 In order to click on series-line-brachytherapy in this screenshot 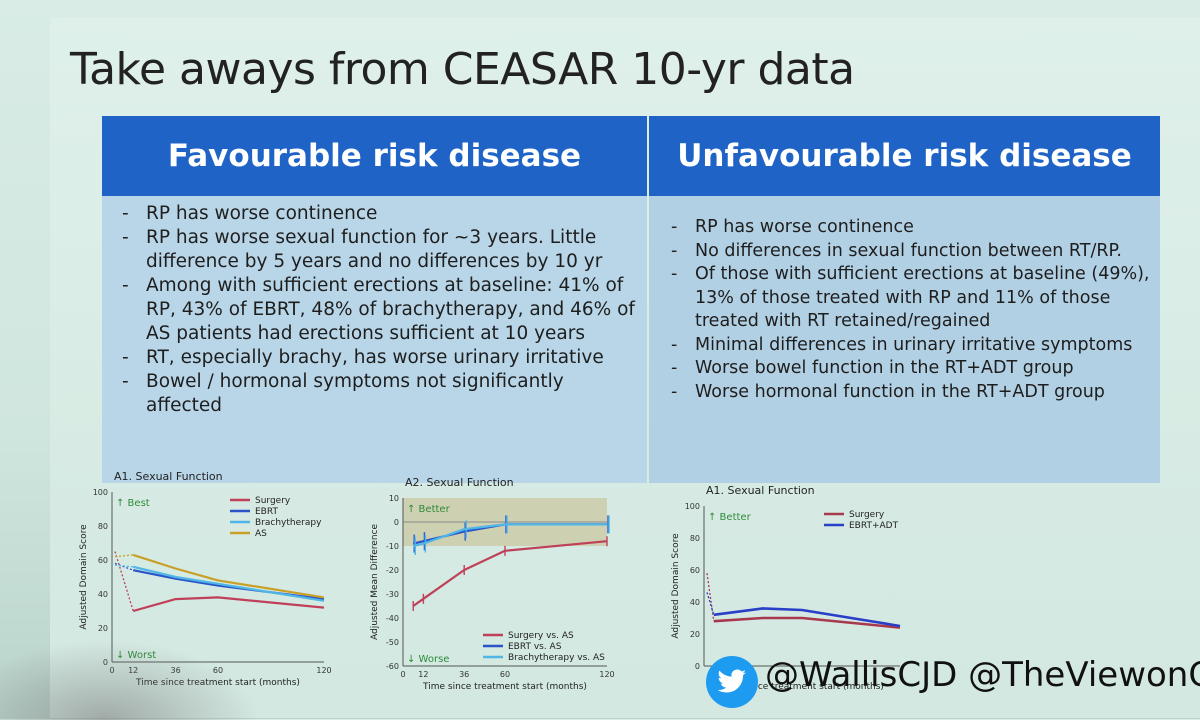, I will do `click(228, 583)`.